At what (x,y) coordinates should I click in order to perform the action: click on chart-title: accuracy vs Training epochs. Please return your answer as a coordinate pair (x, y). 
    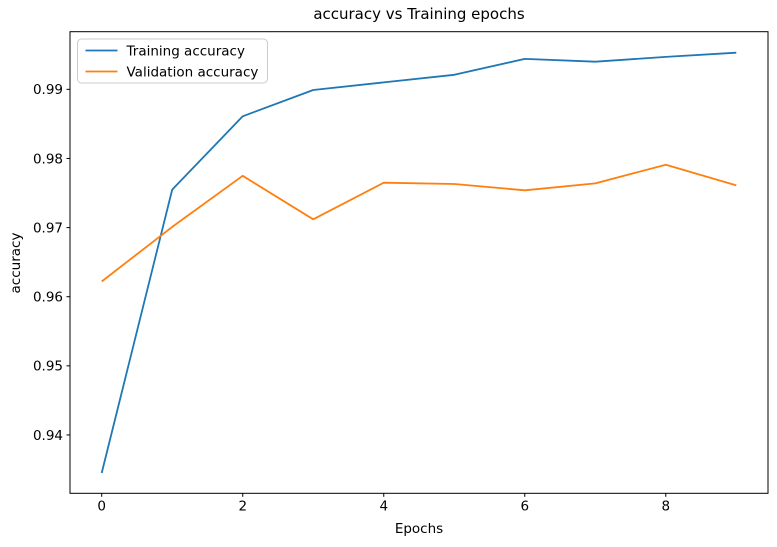
    Looking at the image, I should click on (419, 14).